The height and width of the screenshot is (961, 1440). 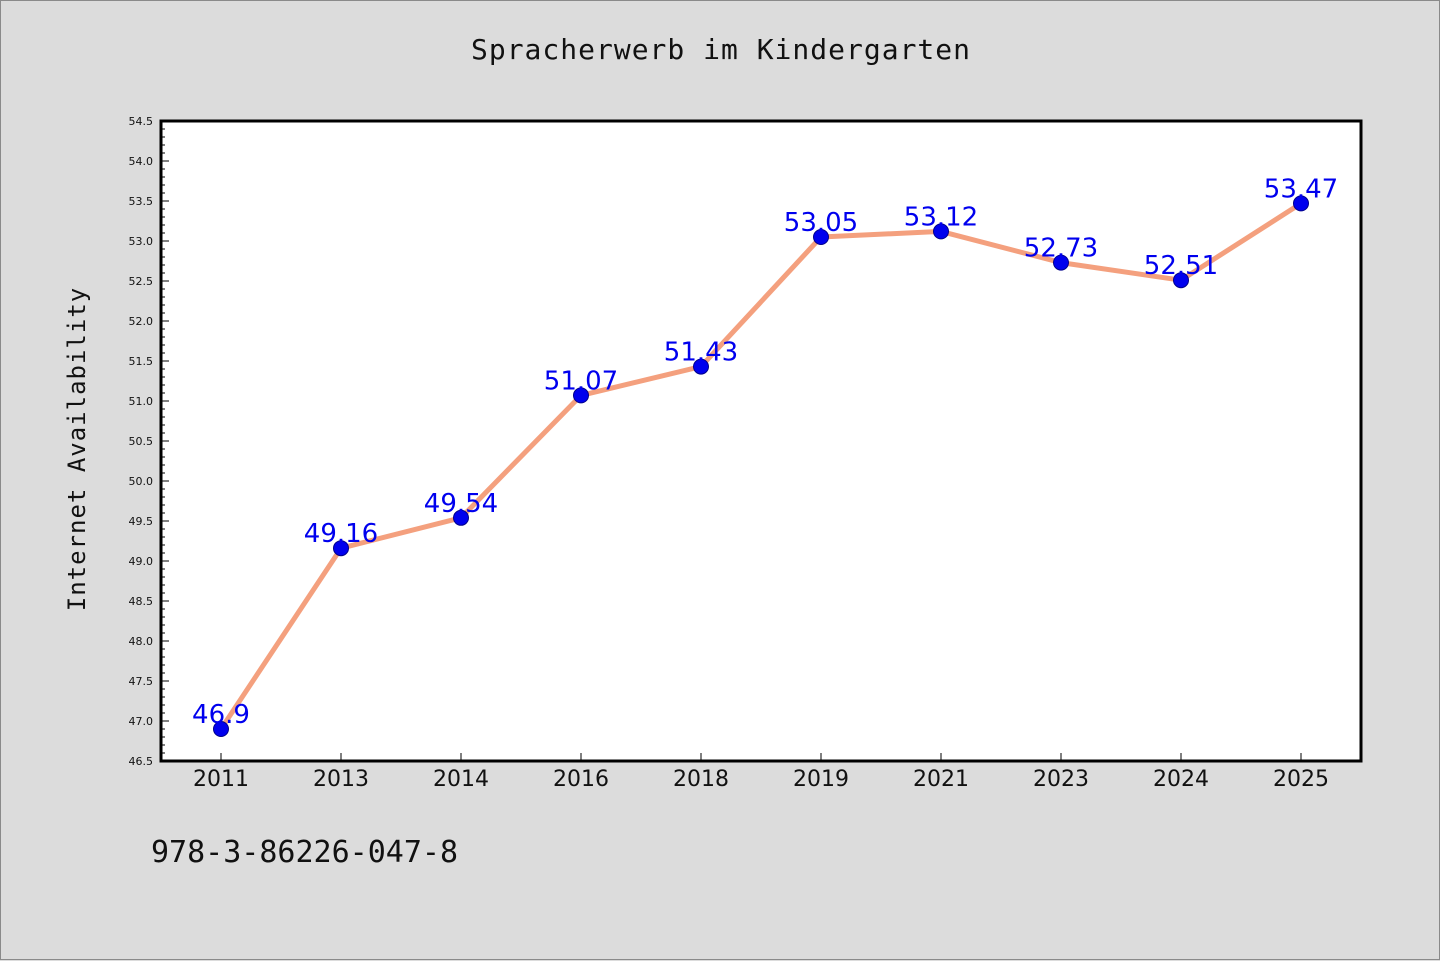 I want to click on y-tick-label: 52.5, so click(x=141, y=281).